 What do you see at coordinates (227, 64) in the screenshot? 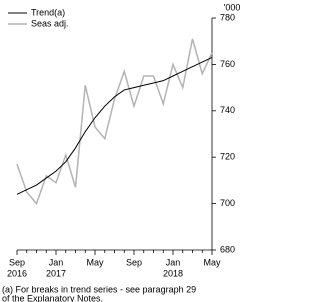
I see `y-tick-label: 760` at bounding box center [227, 64].